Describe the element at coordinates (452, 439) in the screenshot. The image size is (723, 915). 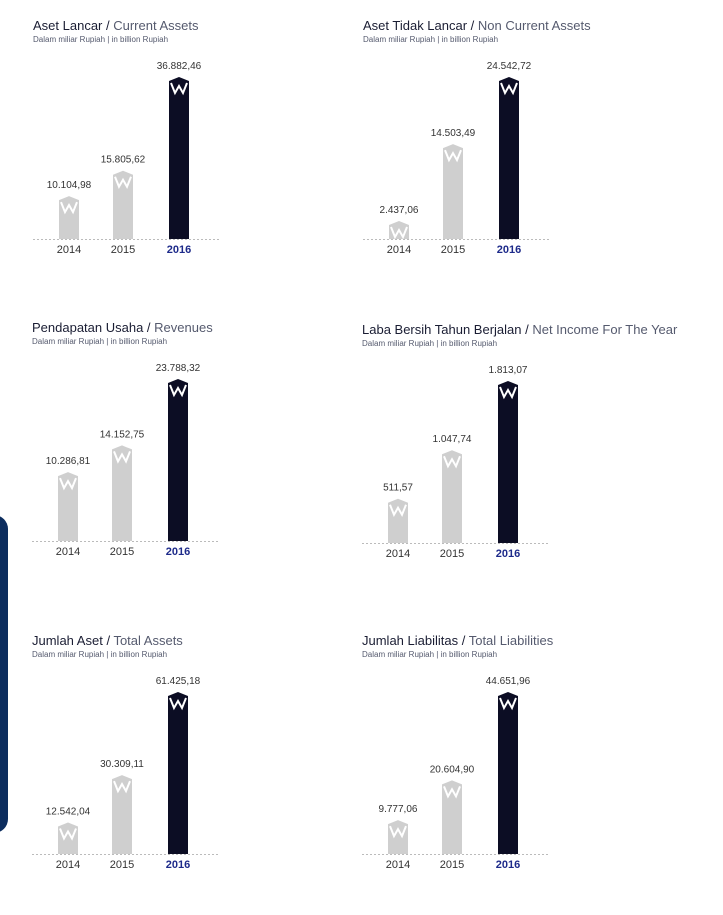
I see `value-label: 1.047,74` at that location.